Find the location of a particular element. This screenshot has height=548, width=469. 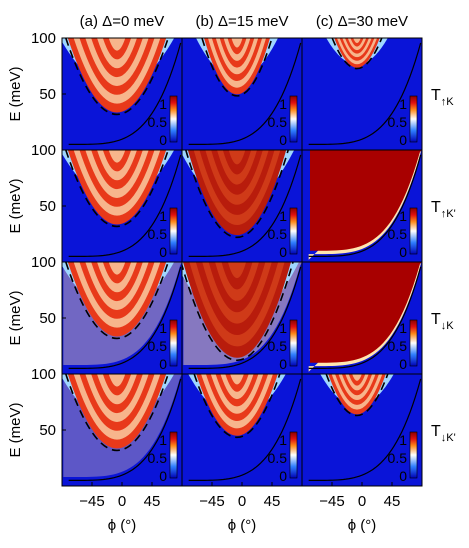

column-title-b: (b) Δ=15 meV is located at coordinates (242, 21).